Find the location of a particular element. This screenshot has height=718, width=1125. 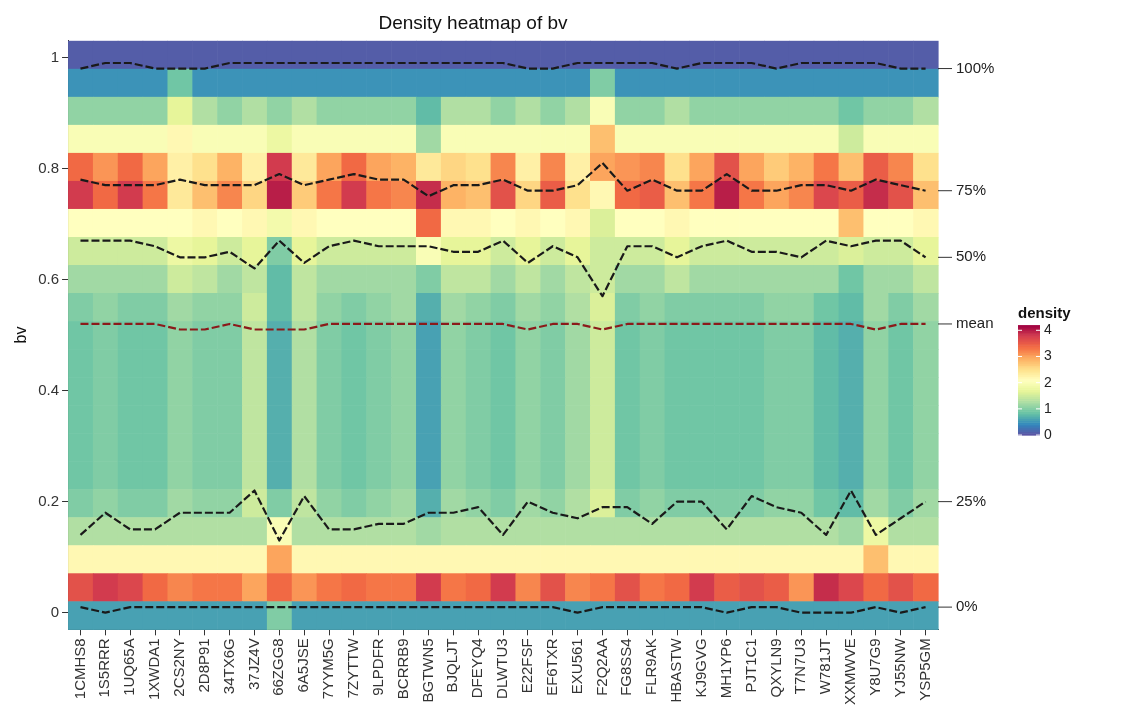

x-tick-label: 9LPDFR is located at coordinates (377, 667).